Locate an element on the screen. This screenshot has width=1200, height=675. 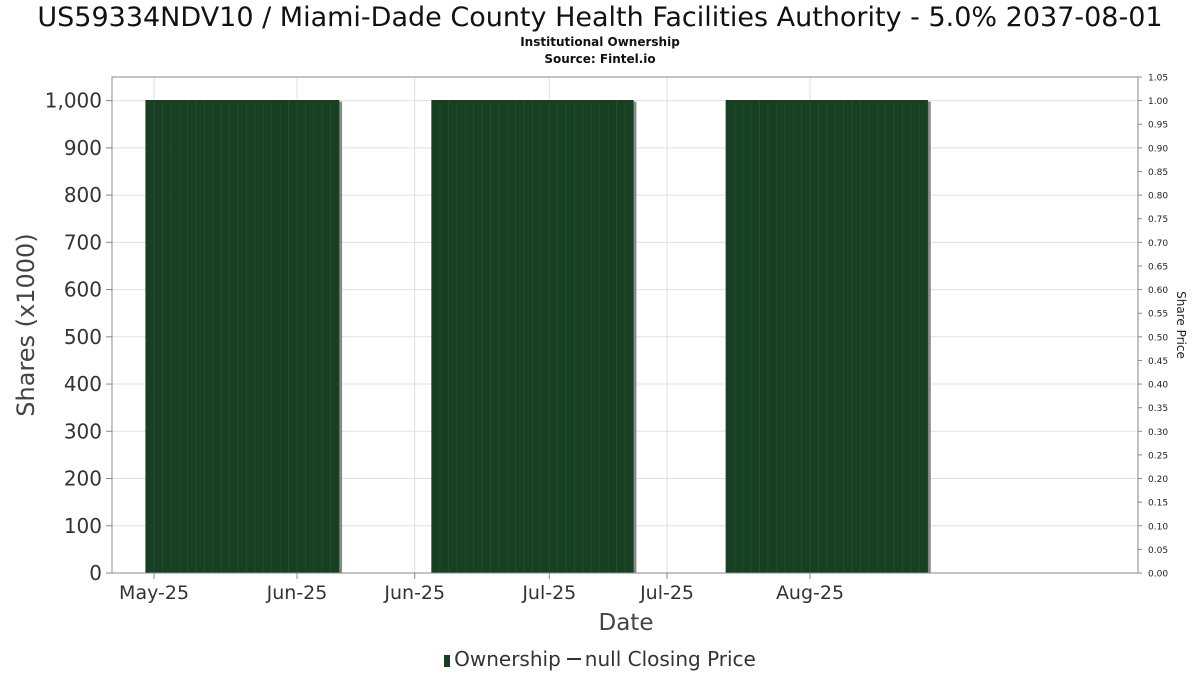
y2-axis-label: Share Price is located at coordinates (1181, 325).